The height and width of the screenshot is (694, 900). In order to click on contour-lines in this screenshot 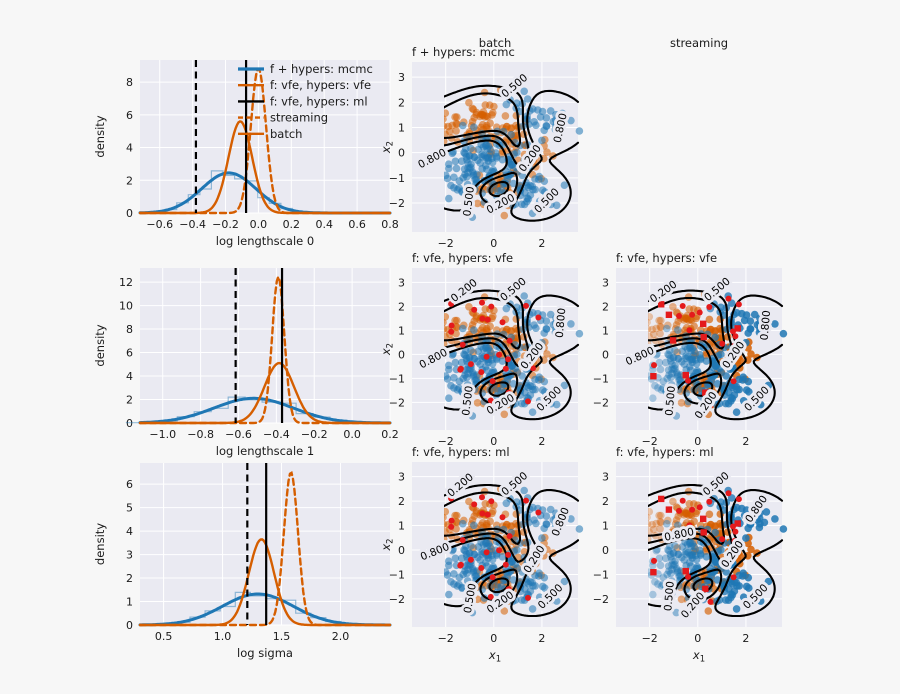, I will do `click(512, 550)`.